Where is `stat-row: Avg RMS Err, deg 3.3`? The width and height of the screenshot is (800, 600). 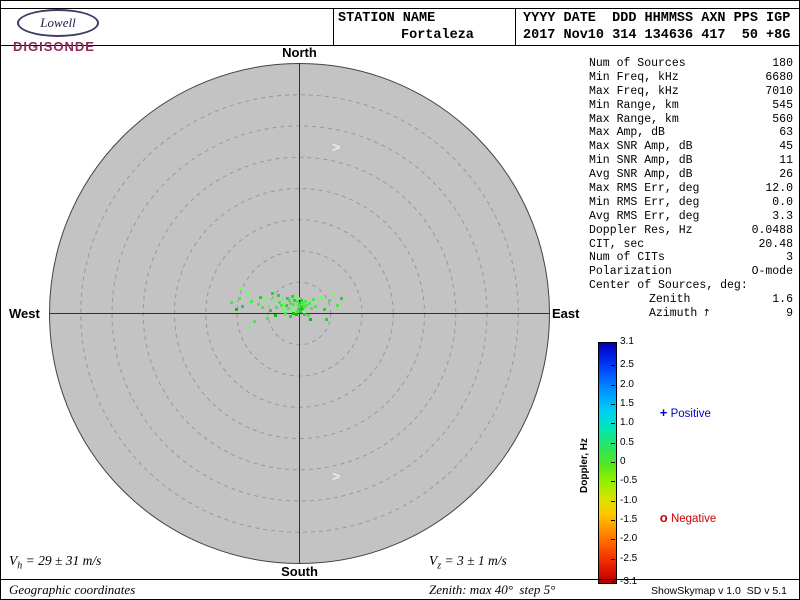
stat-row: Avg RMS Err, deg 3.3 is located at coordinates (691, 217).